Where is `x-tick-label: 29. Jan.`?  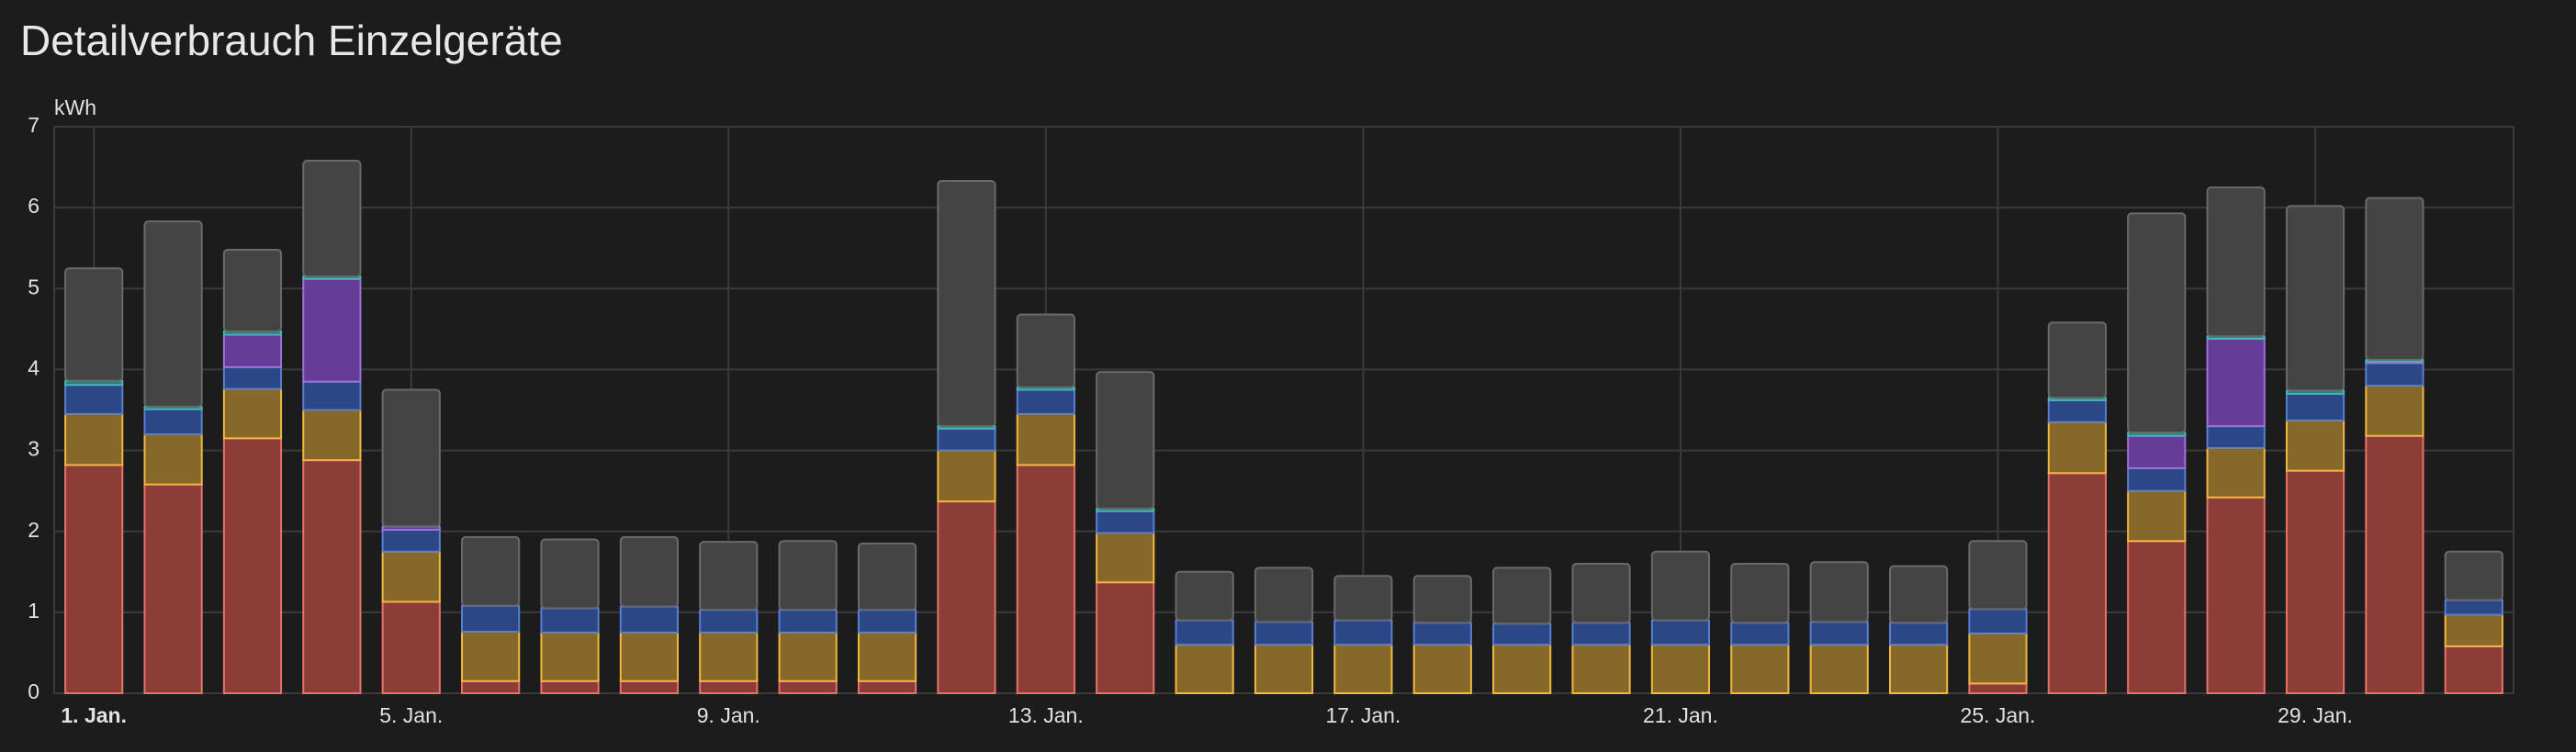
x-tick-label: 29. Jan. is located at coordinates (2315, 715).